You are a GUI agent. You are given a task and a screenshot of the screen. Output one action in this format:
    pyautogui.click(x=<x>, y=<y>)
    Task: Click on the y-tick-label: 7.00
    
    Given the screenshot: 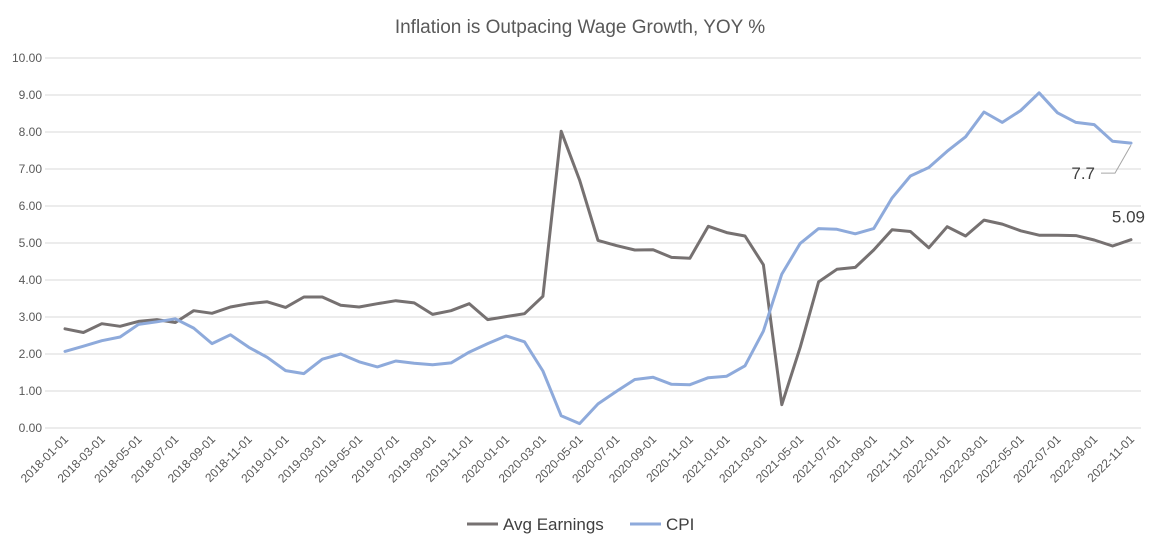 What is the action you would take?
    pyautogui.click(x=31, y=169)
    